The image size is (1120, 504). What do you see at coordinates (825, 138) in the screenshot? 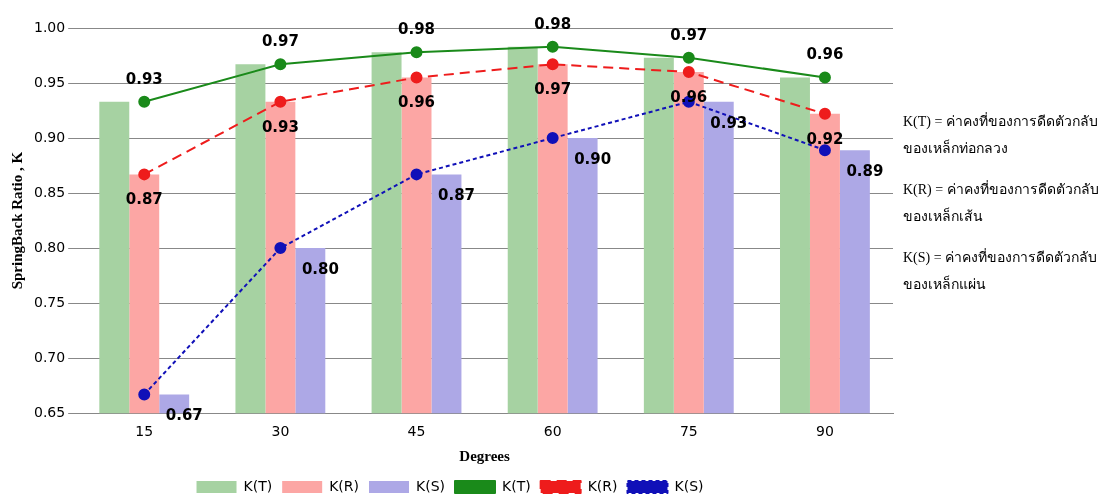
I see `data-label: 0.92` at bounding box center [825, 138].